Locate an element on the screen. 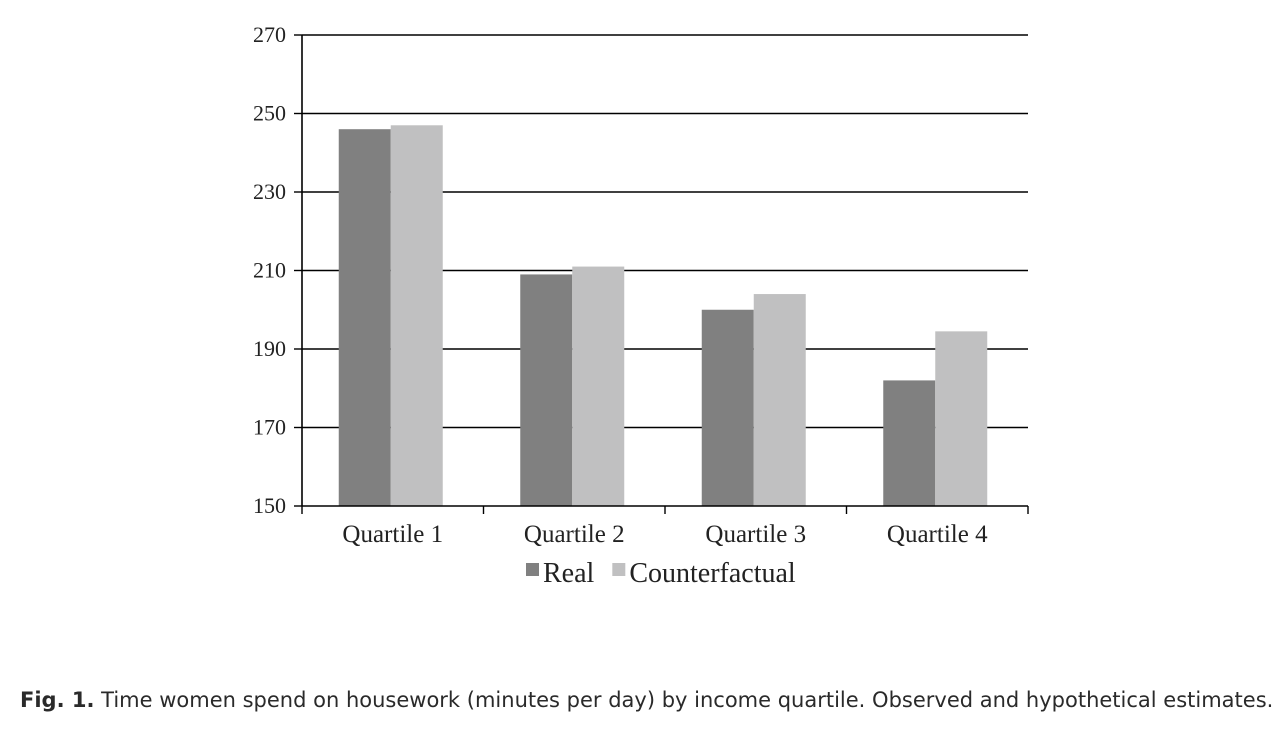  x-tick-label: Quartile 4 is located at coordinates (937, 534).